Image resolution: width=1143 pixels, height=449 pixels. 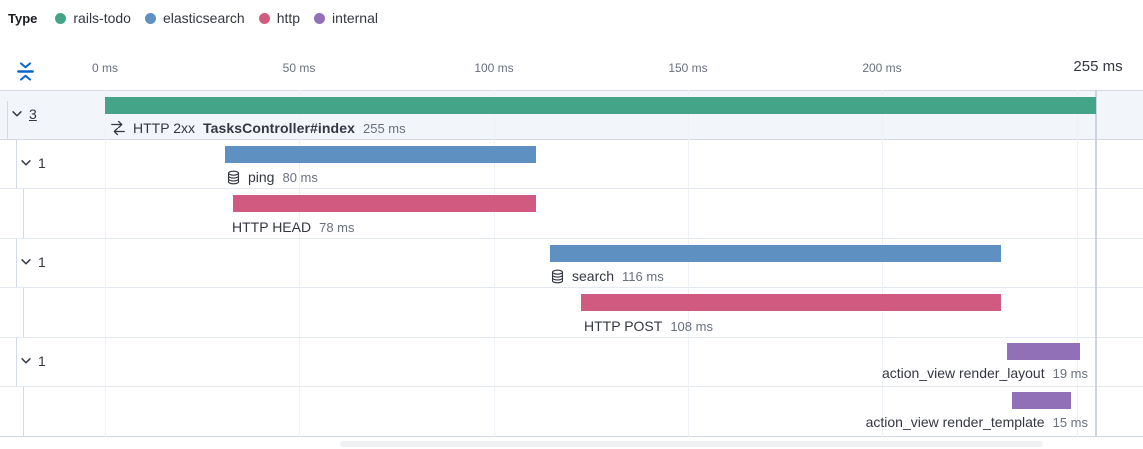 What do you see at coordinates (494, 68) in the screenshot?
I see `axis-tick-100ms: 100 ms` at bounding box center [494, 68].